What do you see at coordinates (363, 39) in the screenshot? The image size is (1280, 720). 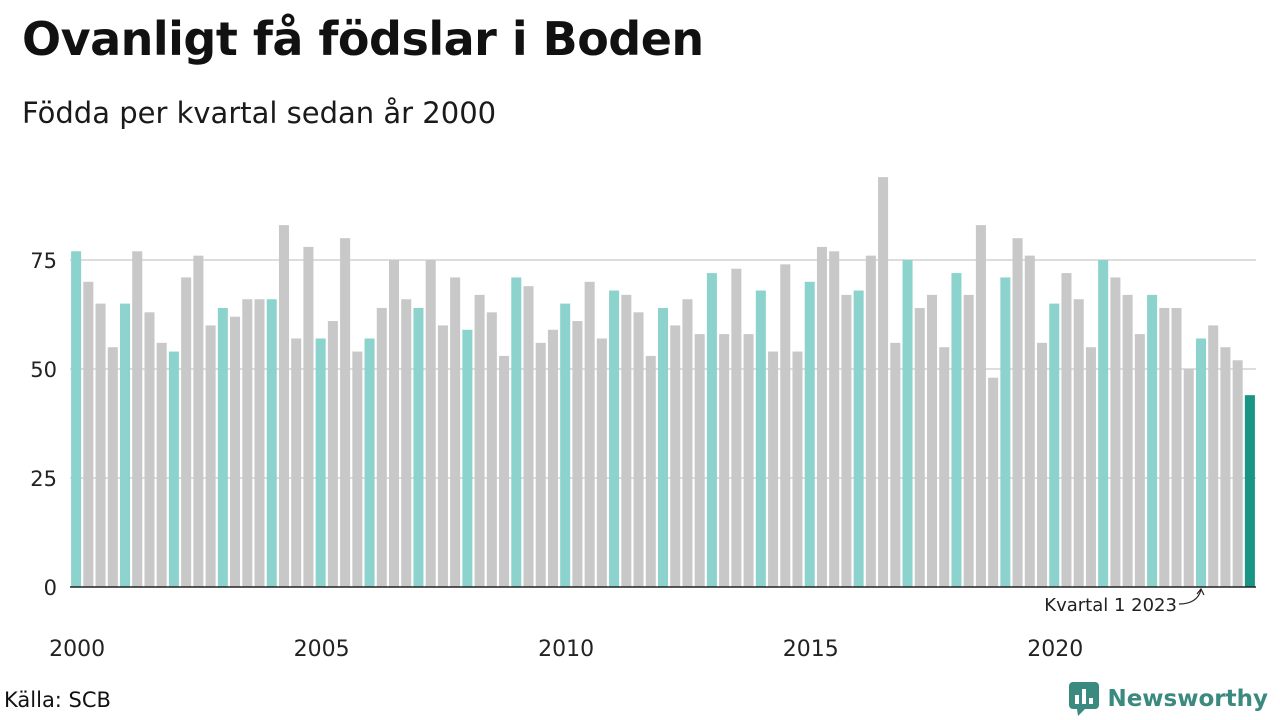 I see `chart-title: Ovanligt få födslar i Boden` at bounding box center [363, 39].